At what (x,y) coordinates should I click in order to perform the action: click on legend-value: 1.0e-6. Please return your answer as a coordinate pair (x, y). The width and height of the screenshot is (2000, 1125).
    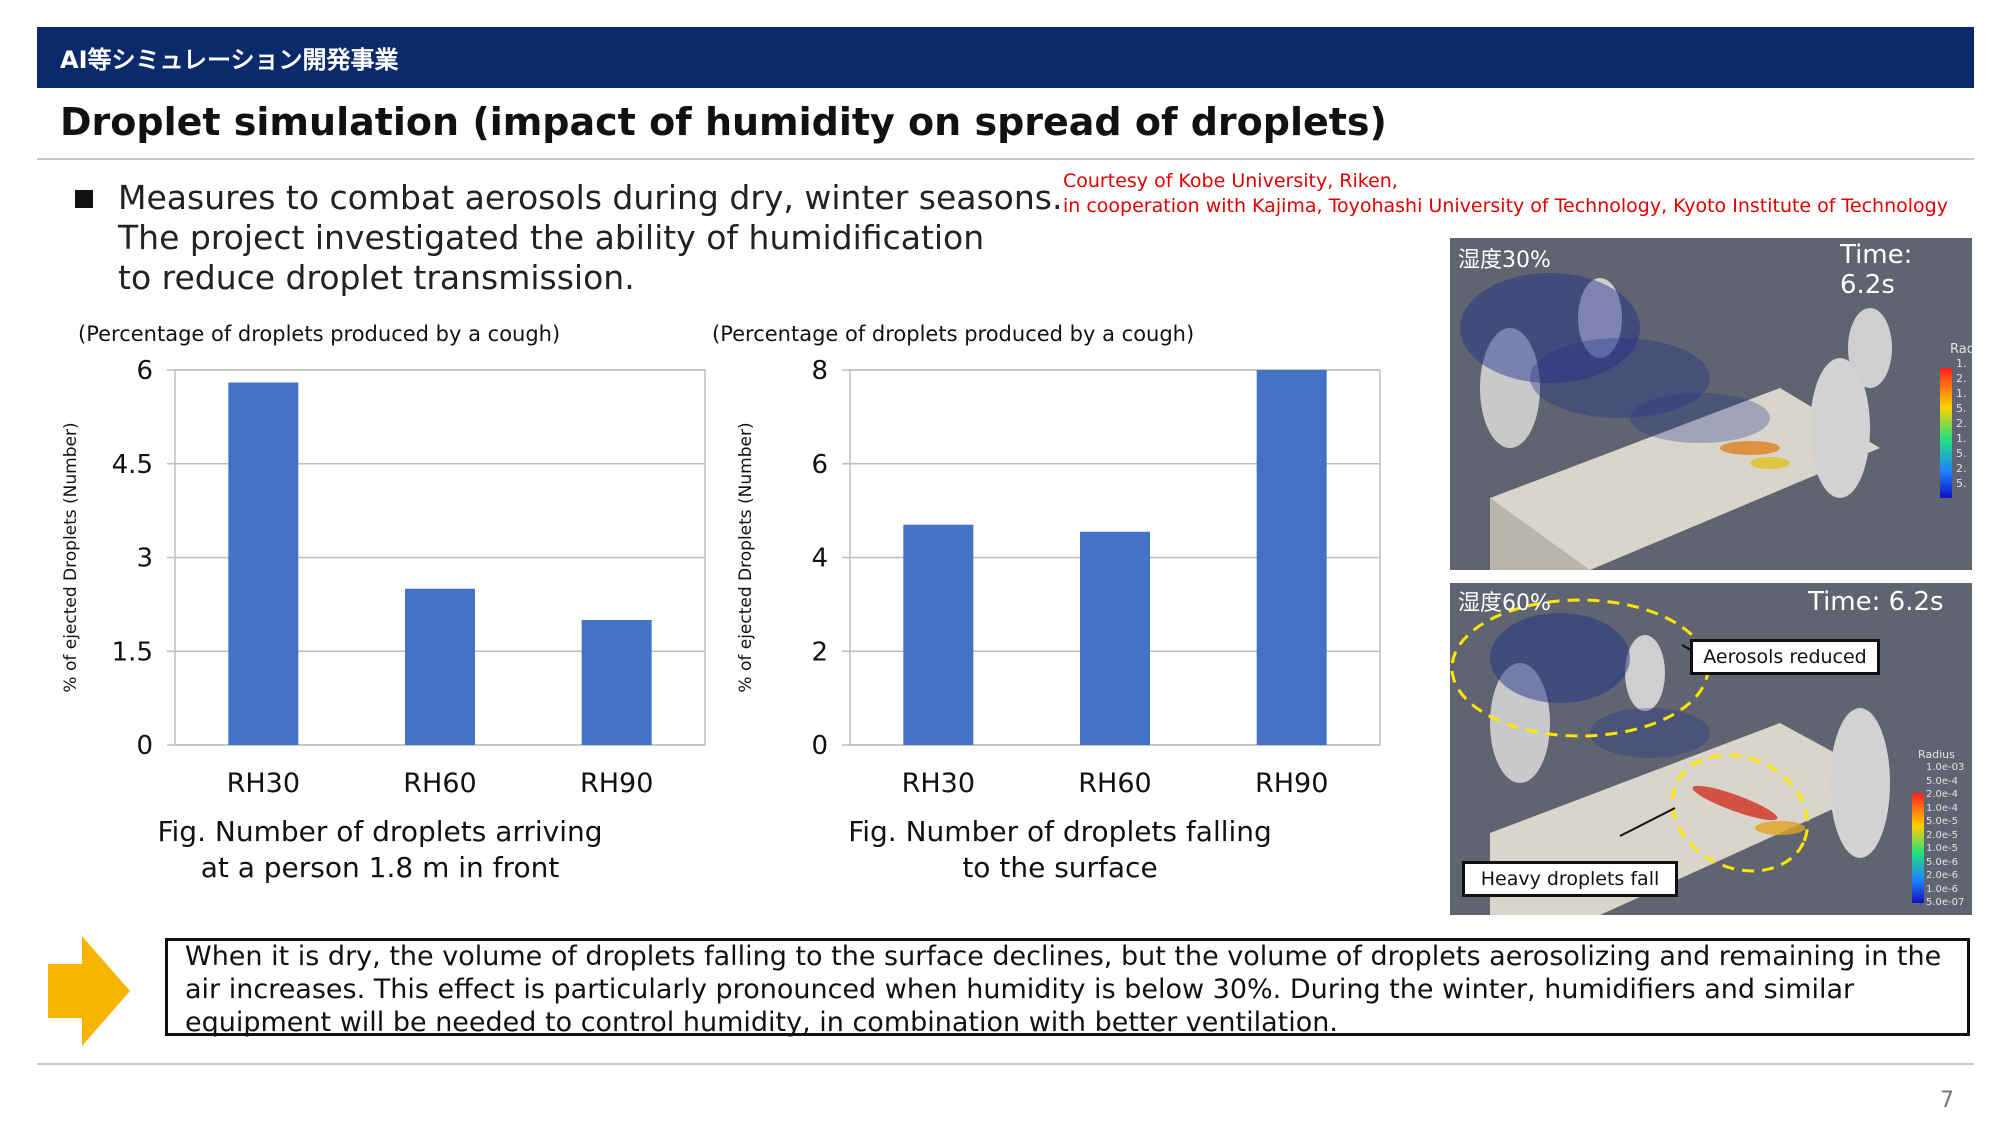
    Looking at the image, I should click on (1942, 889).